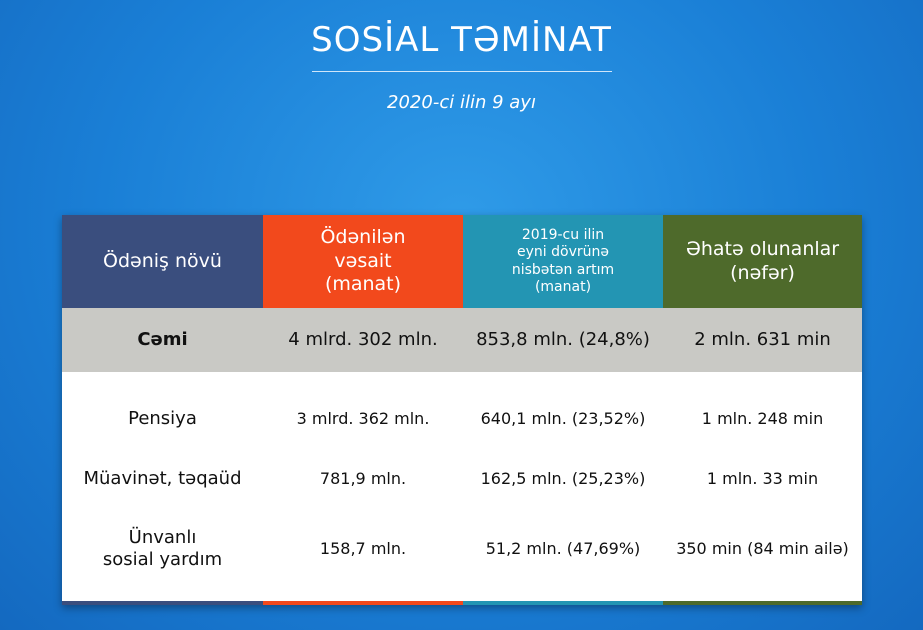  Describe the element at coordinates (563, 234) in the screenshot. I see `header-text: 2019-cu ilin` at that location.